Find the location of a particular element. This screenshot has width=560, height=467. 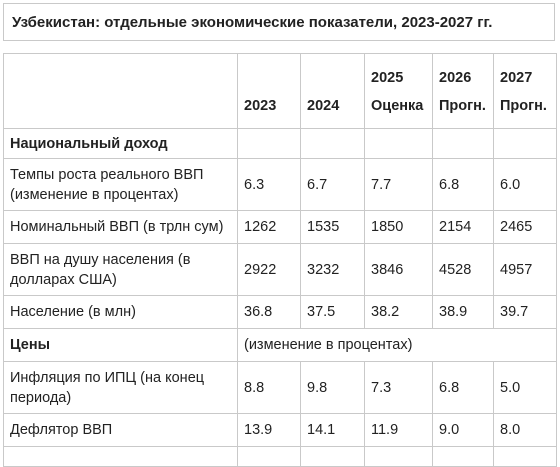

table-row: Дефлятор ВВП 13.9 14.1 11.9 9.0 8.0 is located at coordinates (280, 430).